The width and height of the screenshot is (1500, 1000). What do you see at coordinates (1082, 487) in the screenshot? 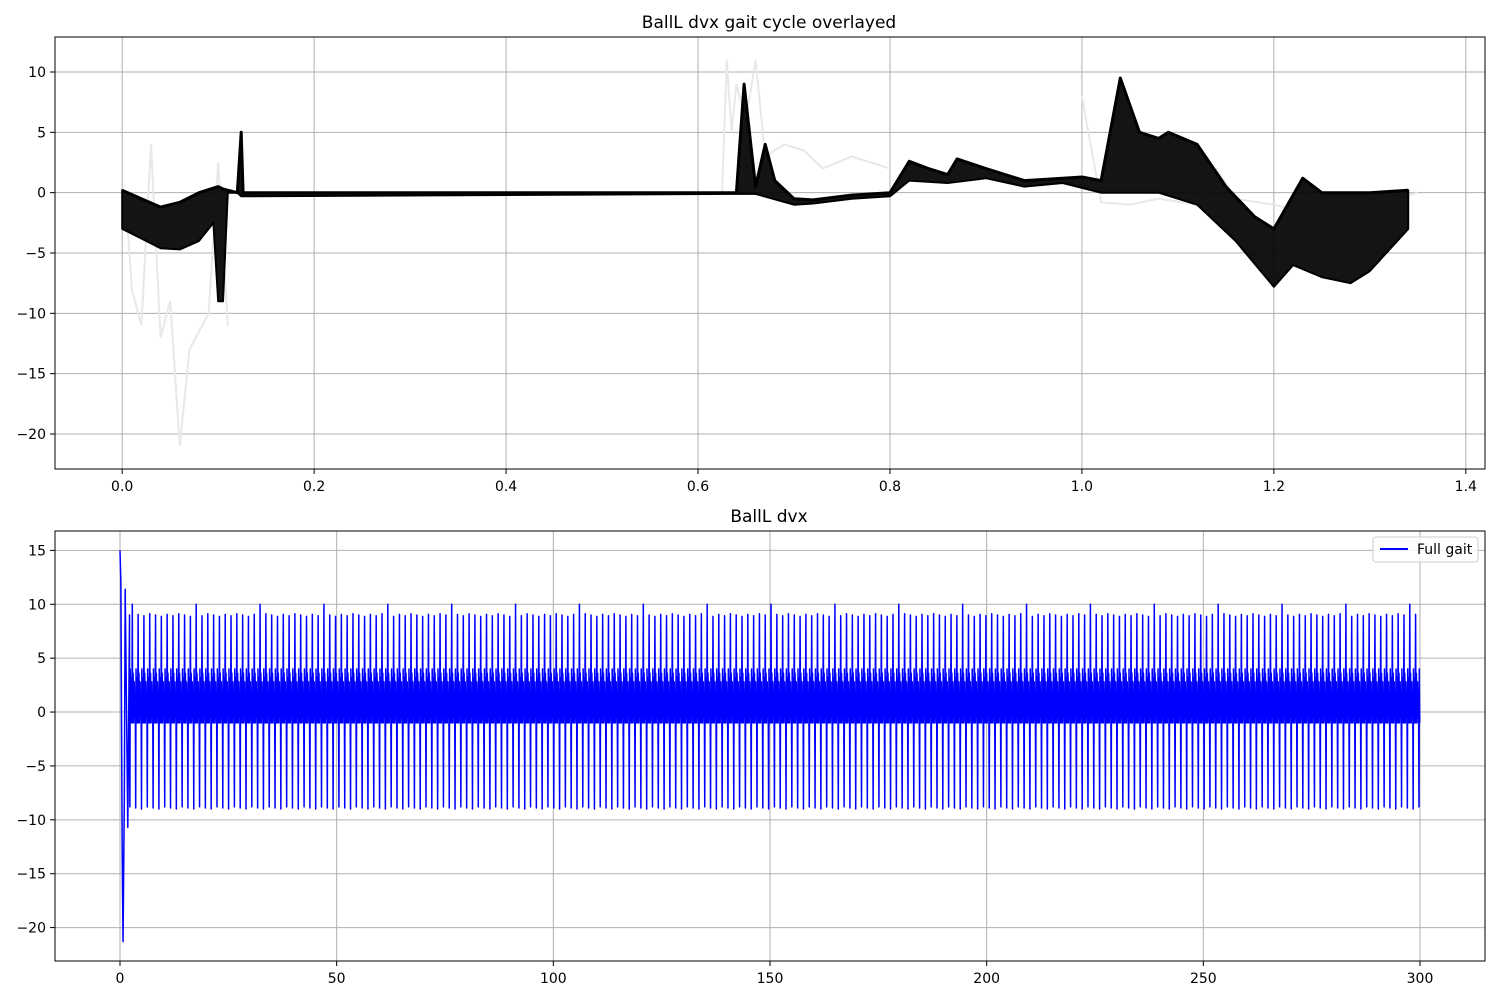
I see `chart-top-x-tick-label: 1.0` at bounding box center [1082, 487].